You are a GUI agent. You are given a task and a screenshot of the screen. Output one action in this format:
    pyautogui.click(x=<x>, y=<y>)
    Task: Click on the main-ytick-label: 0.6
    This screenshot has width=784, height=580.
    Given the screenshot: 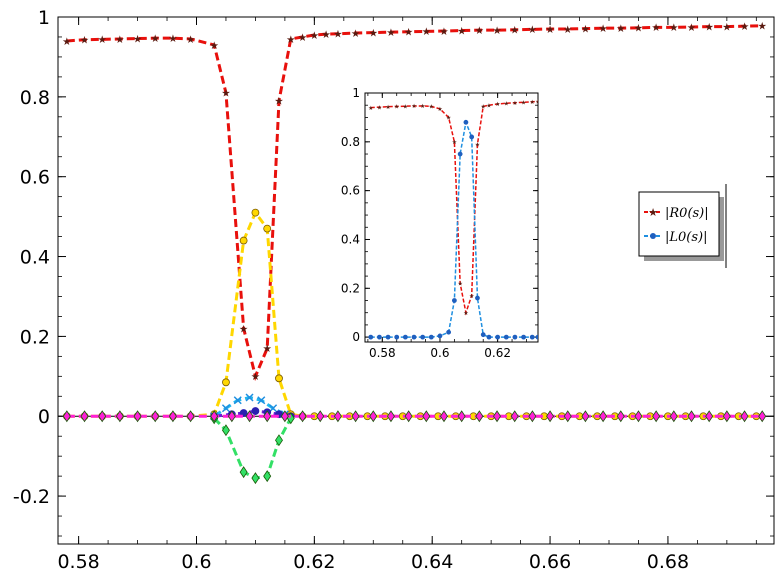 What is the action you would take?
    pyautogui.click(x=35, y=178)
    